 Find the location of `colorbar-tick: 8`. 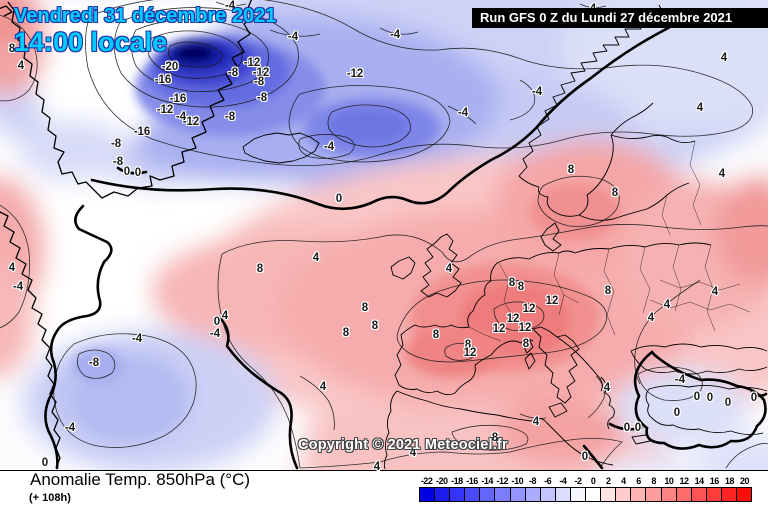

colorbar-tick: 8 is located at coordinates (653, 481).